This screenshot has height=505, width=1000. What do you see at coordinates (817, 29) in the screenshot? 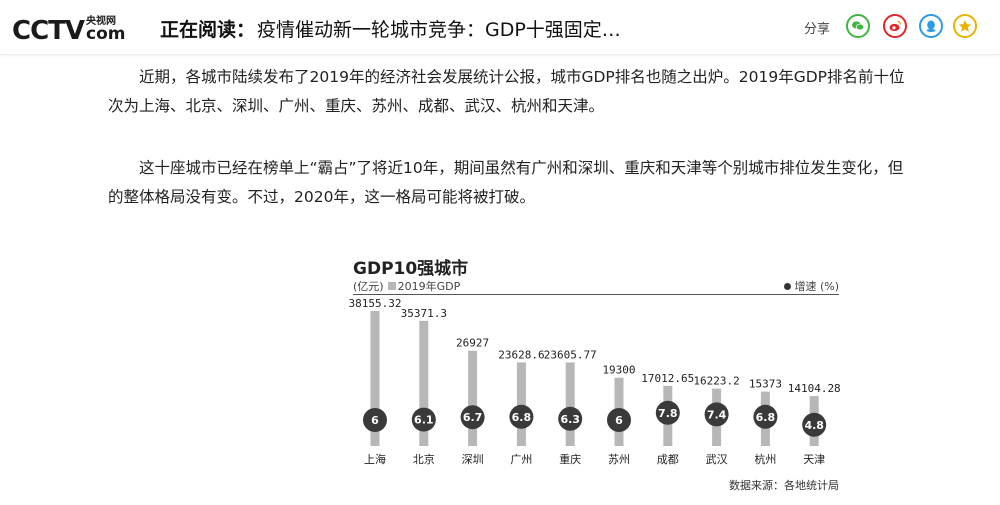
I see `share-label: 分享` at bounding box center [817, 29].